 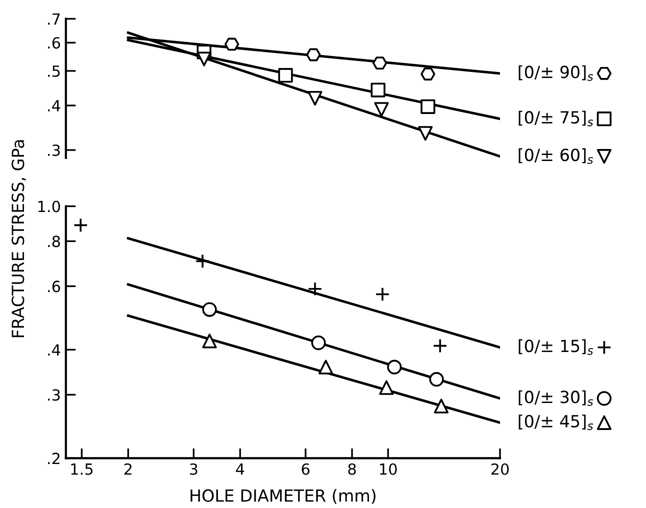 I want to click on x-tick-label: 6, so click(x=306, y=469).